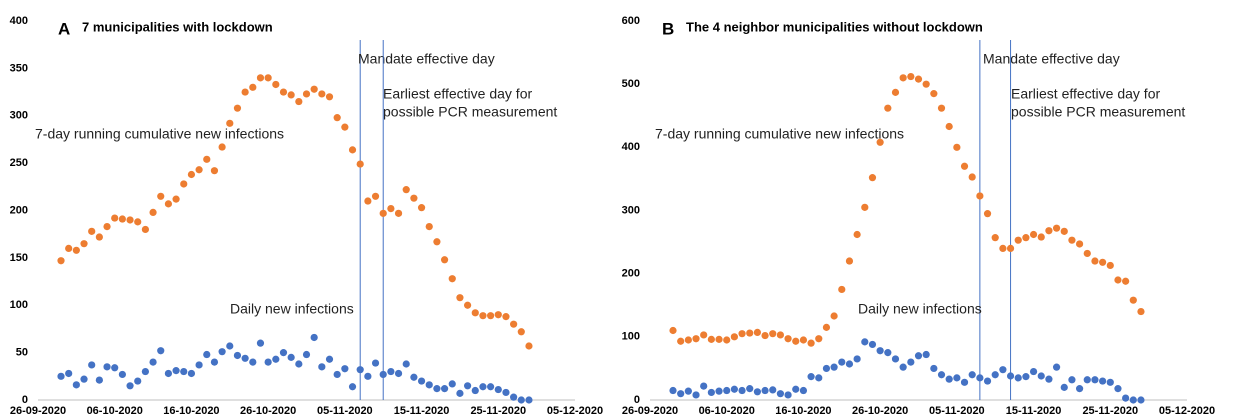 This screenshot has width=1249, height=419. I want to click on series-label: 7-day running cumulative new infections, so click(159, 134).